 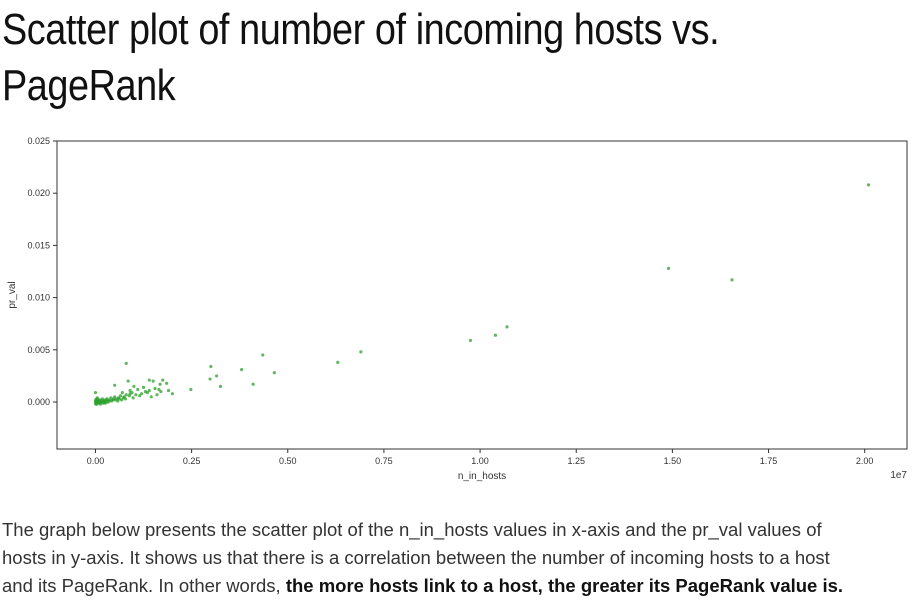 What do you see at coordinates (192, 461) in the screenshot?
I see `x-tick-label: 0.25` at bounding box center [192, 461].